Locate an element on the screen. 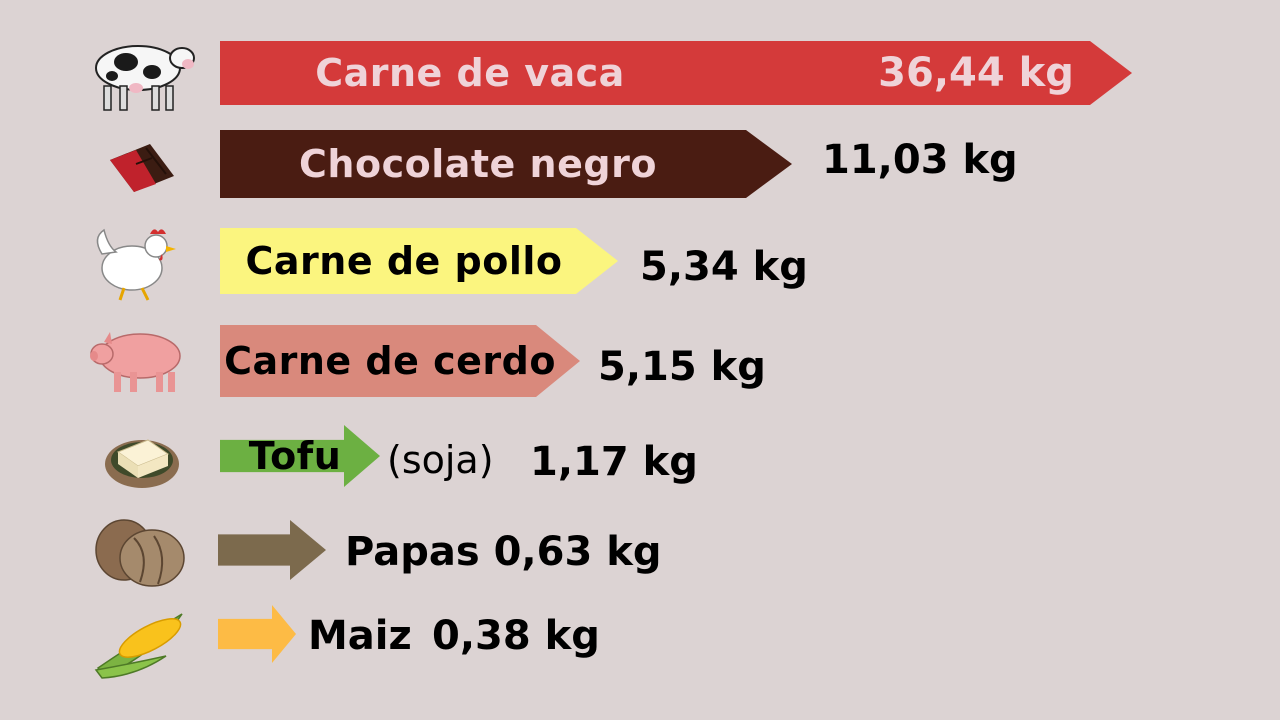 The image size is (1280, 720). corn-icon is located at coordinates (138, 646).